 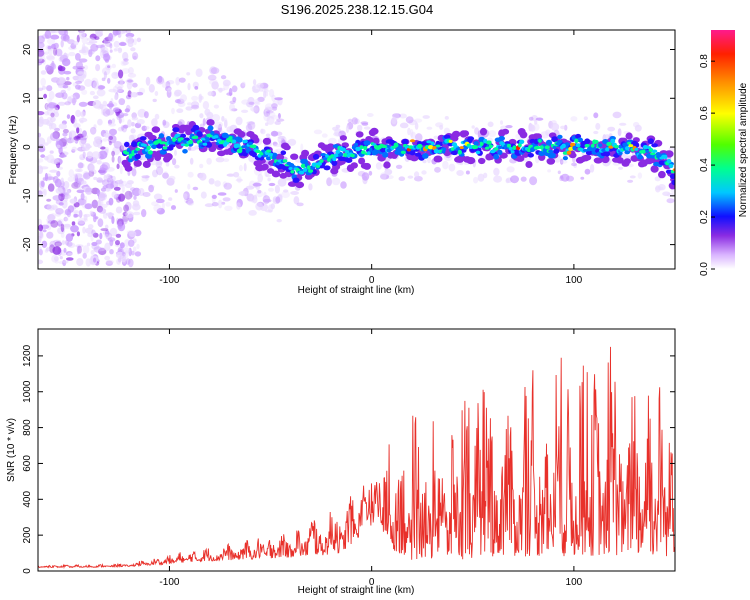 I want to click on snr-ytick-label: 1000, so click(x=27, y=391).